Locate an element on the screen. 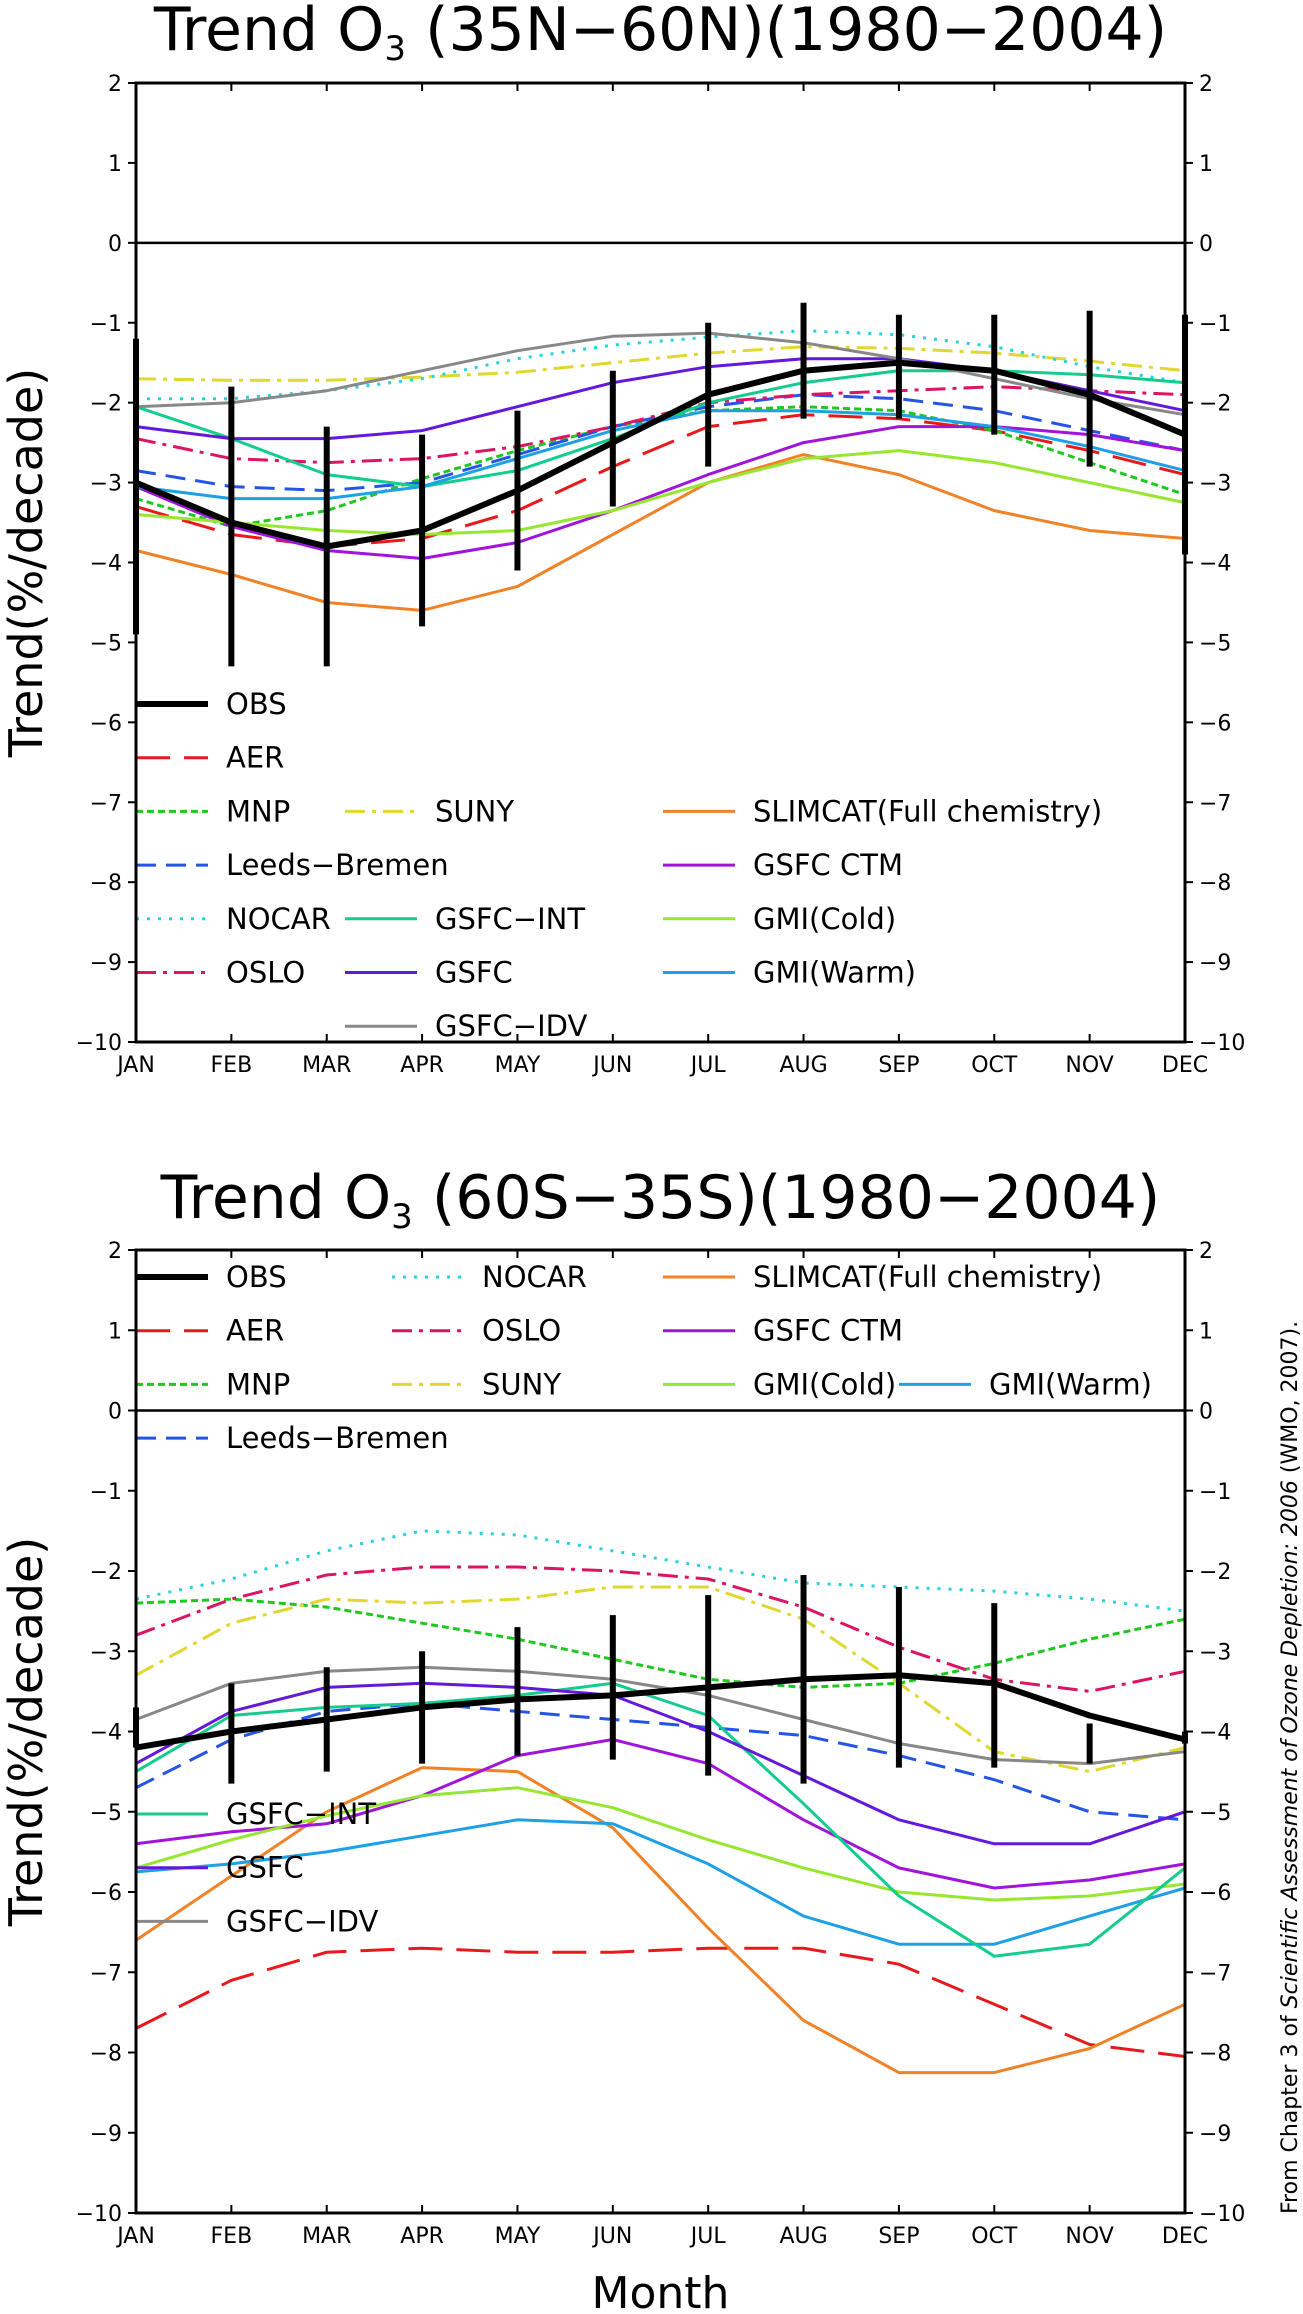  y-tick-label-right: −8 is located at coordinates (1215, 883).